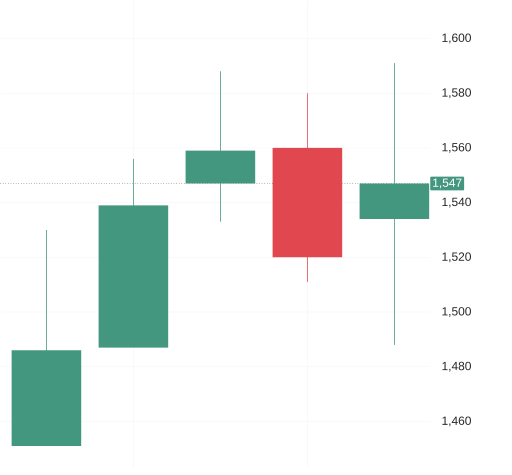 This screenshot has height=475, width=512. What do you see at coordinates (447, 183) in the screenshot?
I see `ref-line-label: 1,547` at bounding box center [447, 183].